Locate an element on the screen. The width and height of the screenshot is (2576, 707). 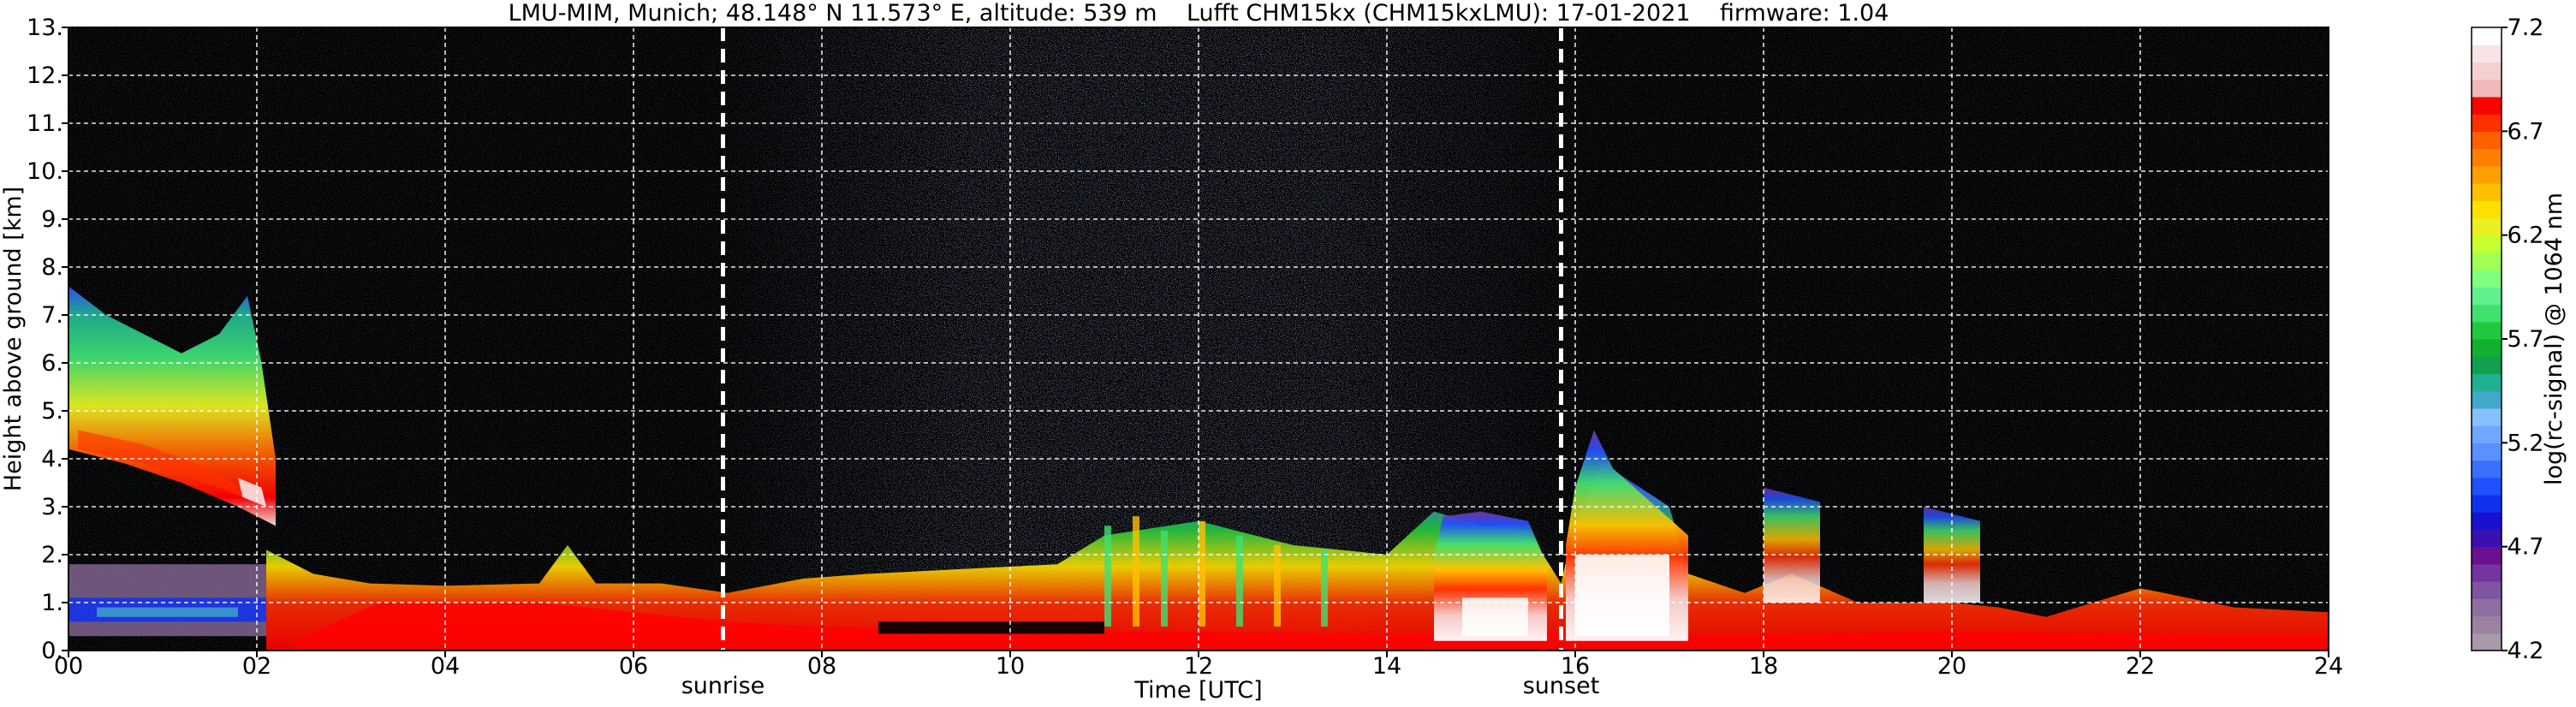
y-tick-label: 5. is located at coordinates (52, 411).